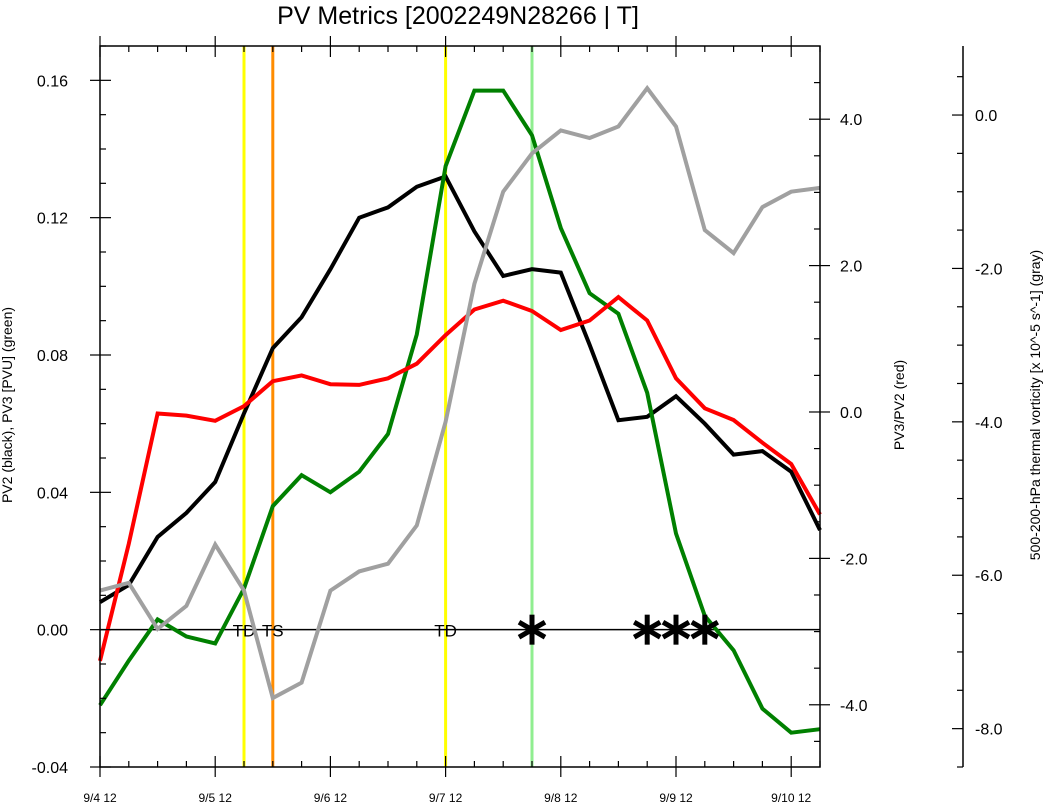 The image size is (1048, 805). I want to click on y-axis-far-right: -8.0 -6.0 -4.0 -2.0 0.0, so click(977, 407).